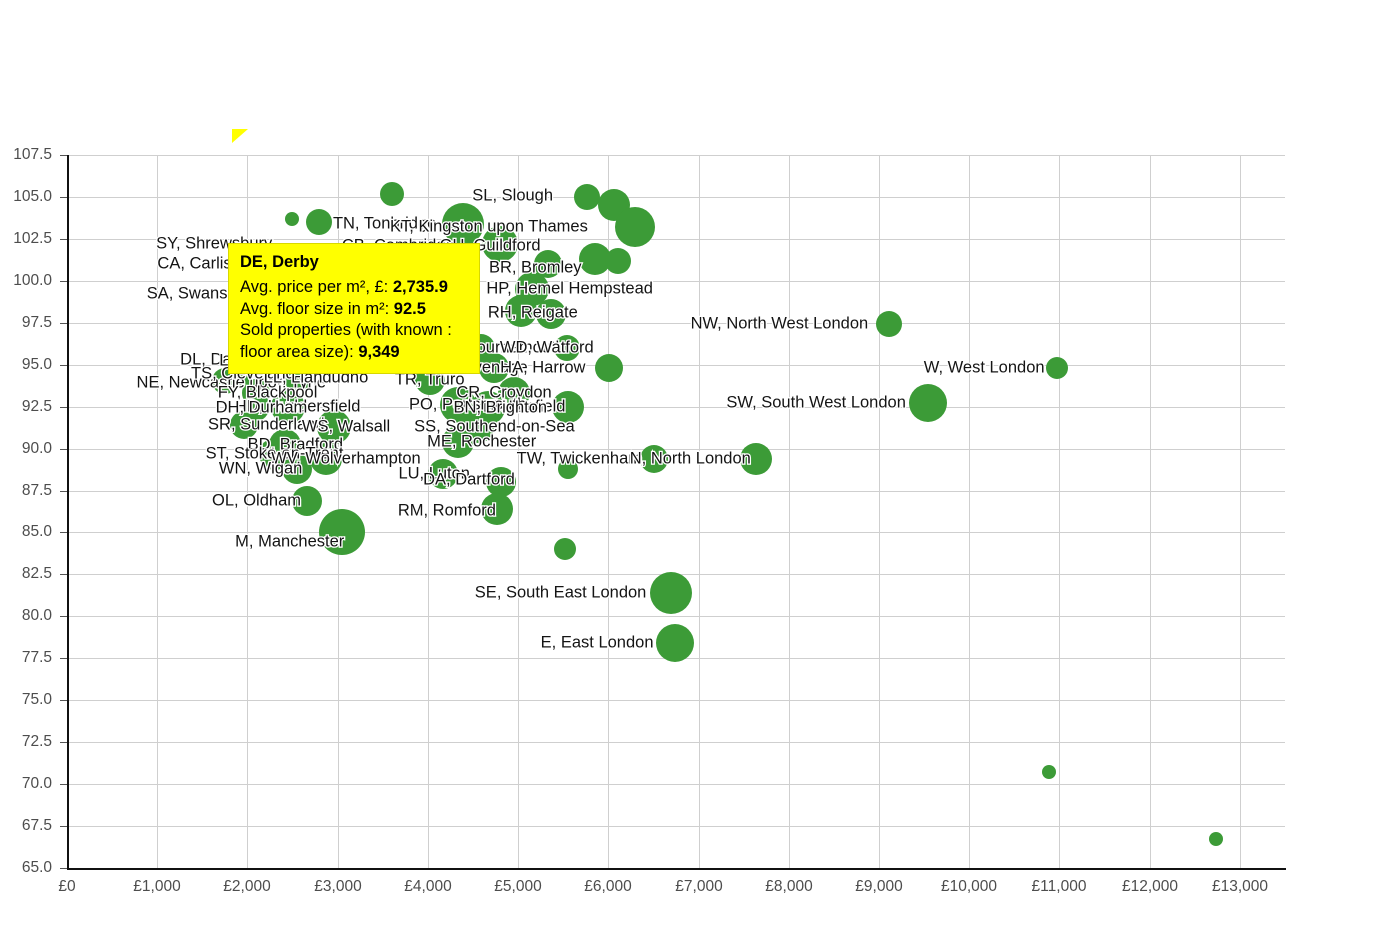  I want to click on y-tick-label: 80.0, so click(36, 615).